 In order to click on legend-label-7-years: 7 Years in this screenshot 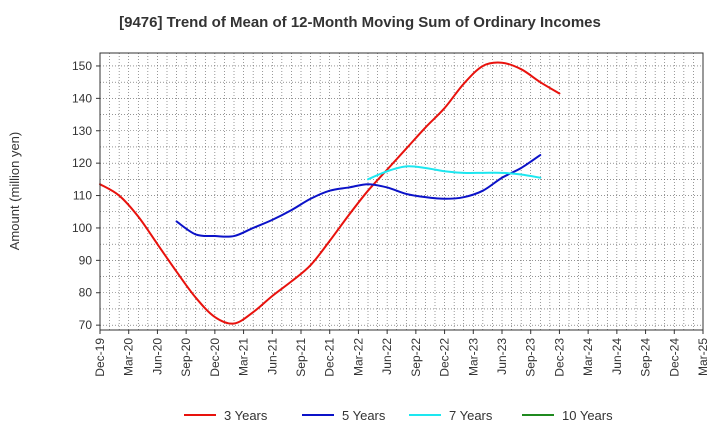, I will do `click(471, 415)`.